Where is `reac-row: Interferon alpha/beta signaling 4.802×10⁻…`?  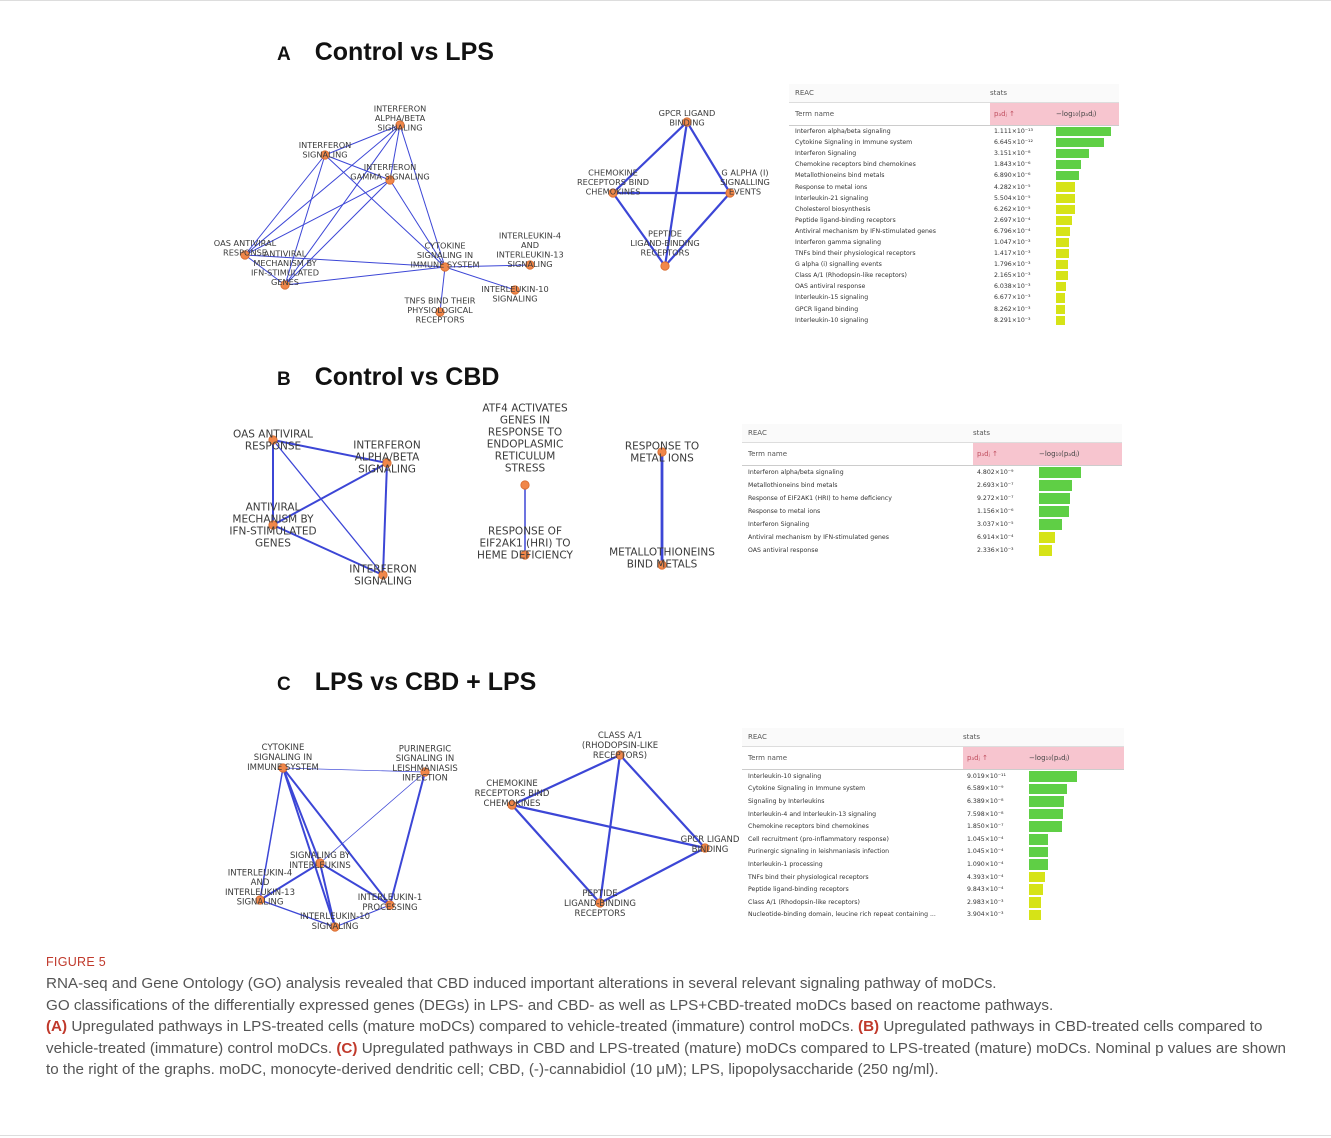
reac-row: Interferon alpha/beta signaling 4.802×10⁻… is located at coordinates (932, 472).